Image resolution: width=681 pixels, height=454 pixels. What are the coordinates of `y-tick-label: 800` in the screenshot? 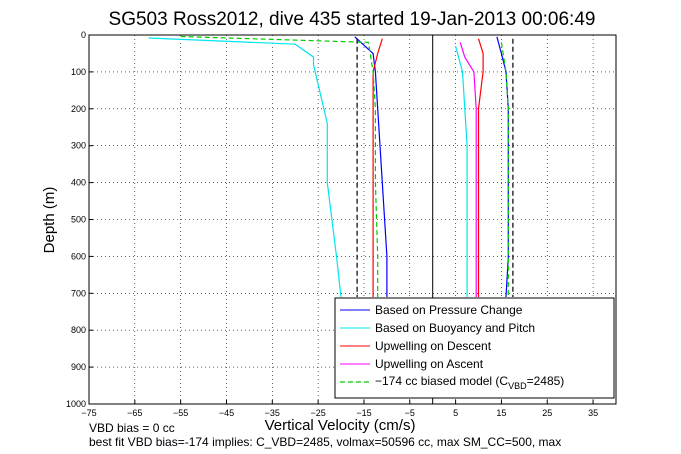 It's located at (78, 330).